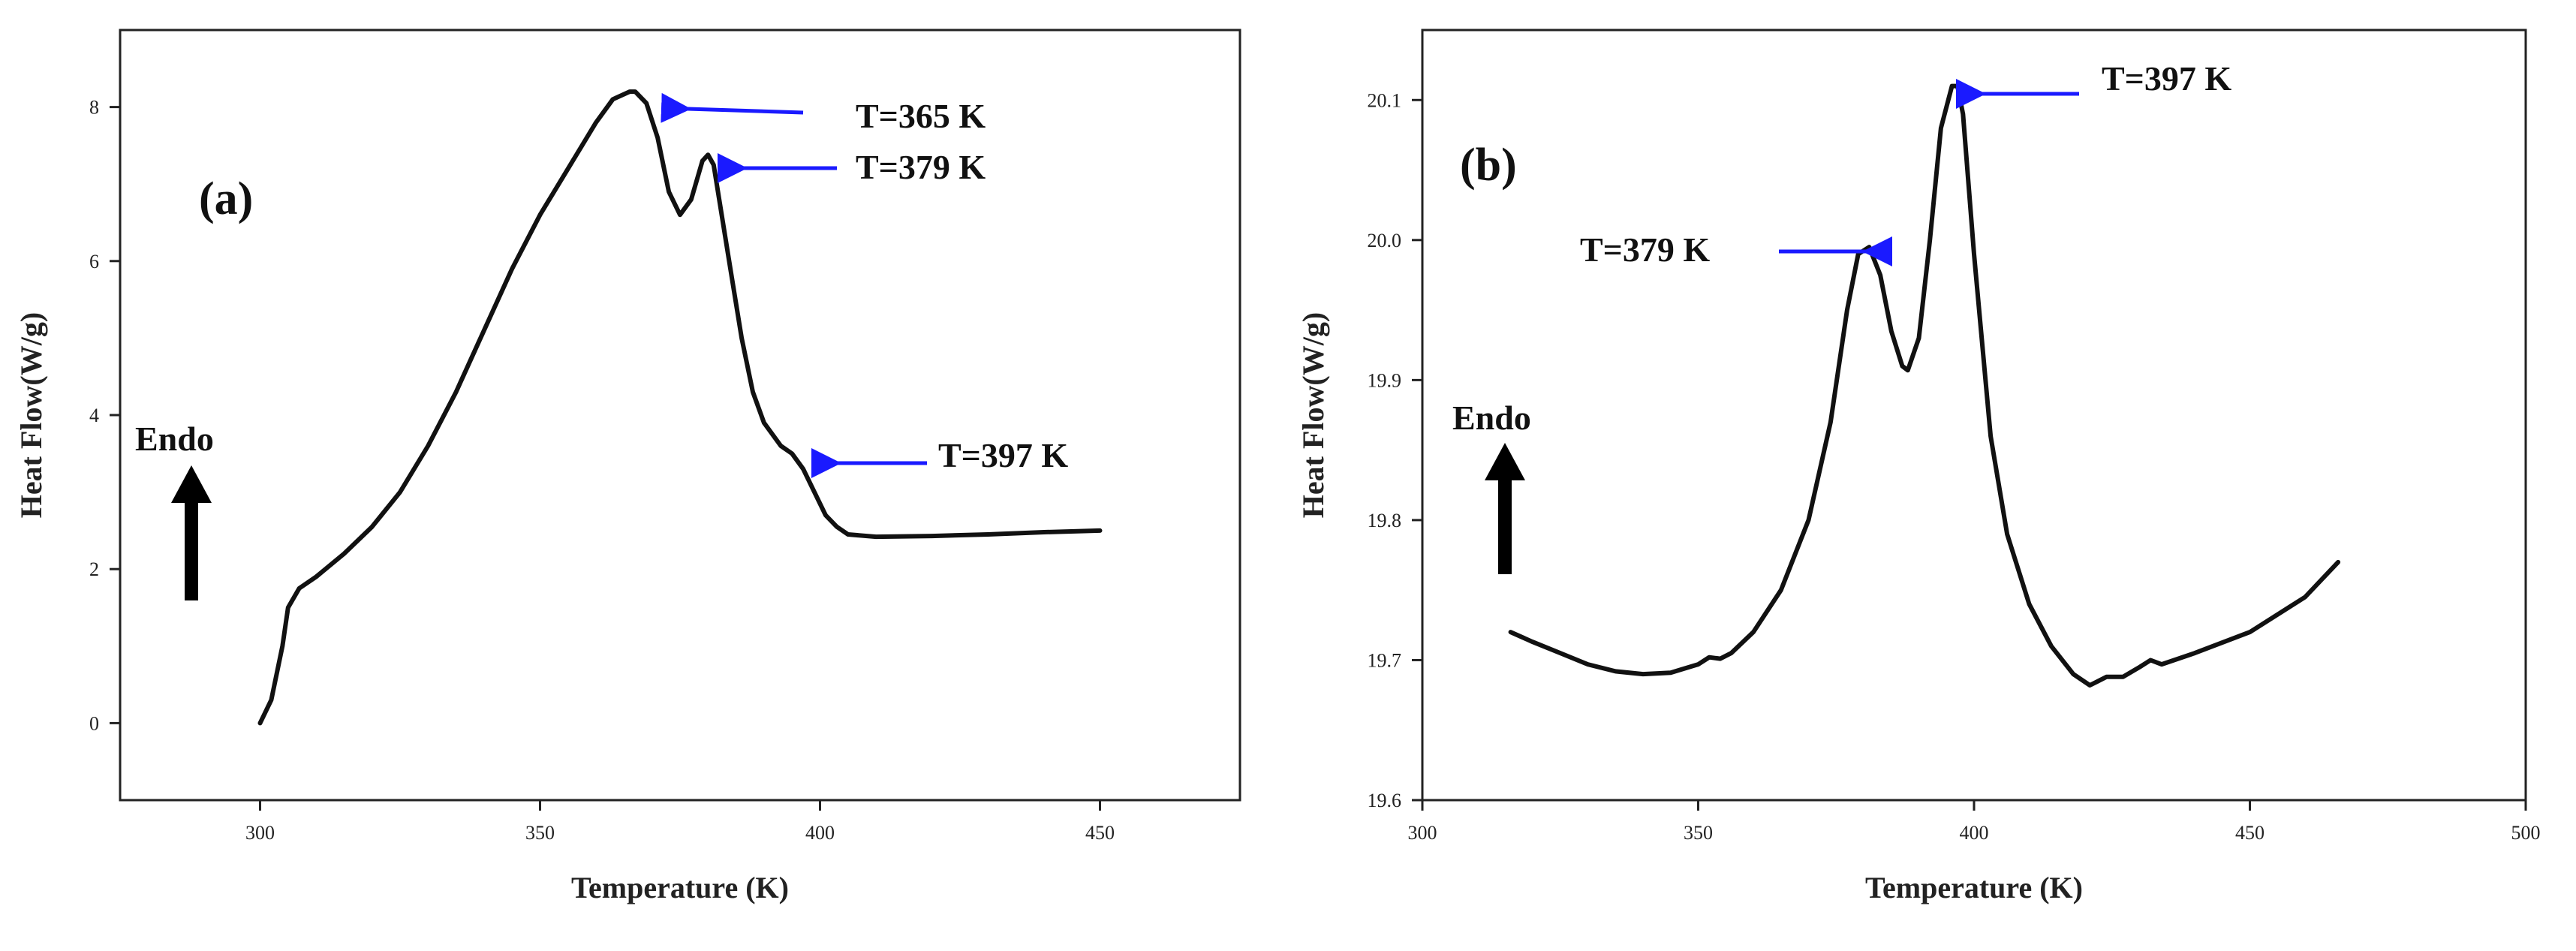 The width and height of the screenshot is (2576, 951). I want to click on y-tick-label: 6, so click(94, 261).